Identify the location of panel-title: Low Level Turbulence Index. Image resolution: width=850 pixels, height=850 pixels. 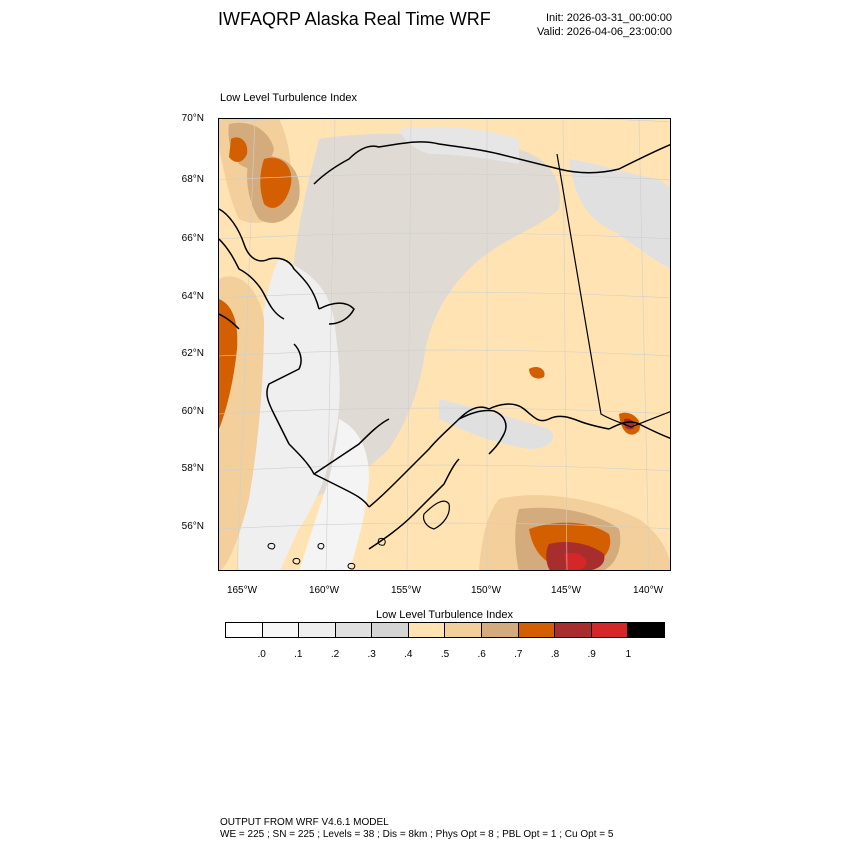
(288, 98).